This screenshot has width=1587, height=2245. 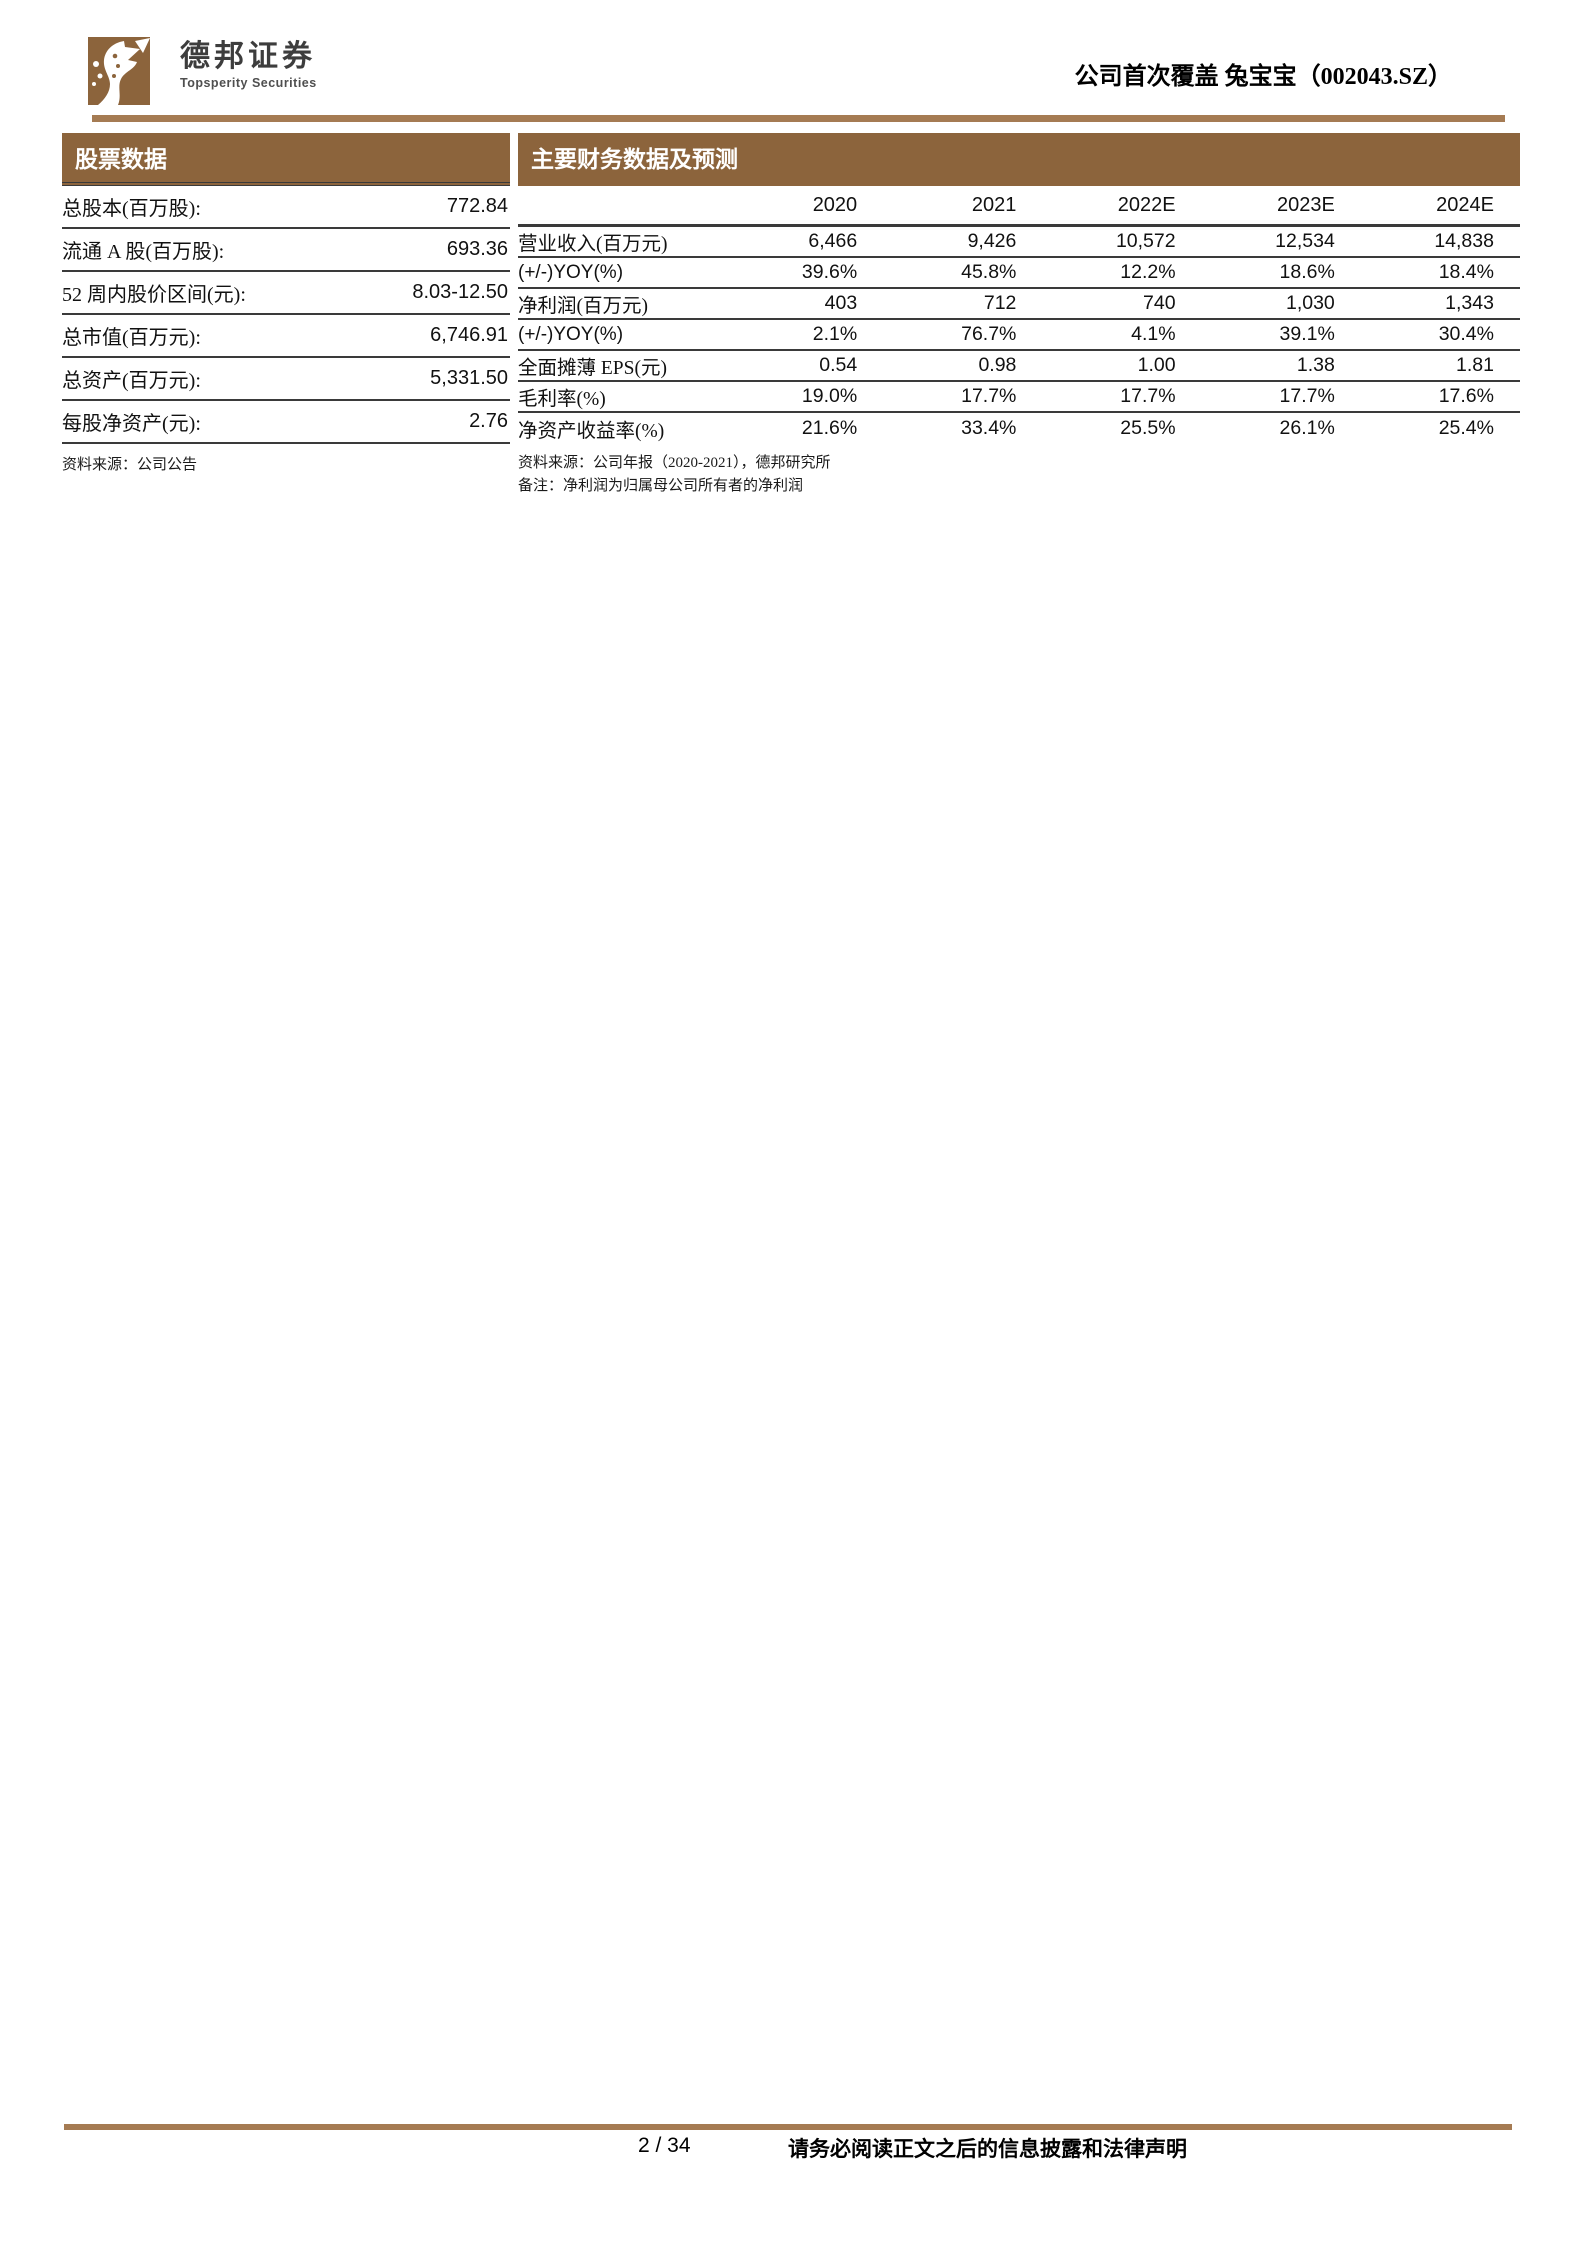 I want to click on brand-logo-text: 德邦证券 Topsperity Securities, so click(x=248, y=65).